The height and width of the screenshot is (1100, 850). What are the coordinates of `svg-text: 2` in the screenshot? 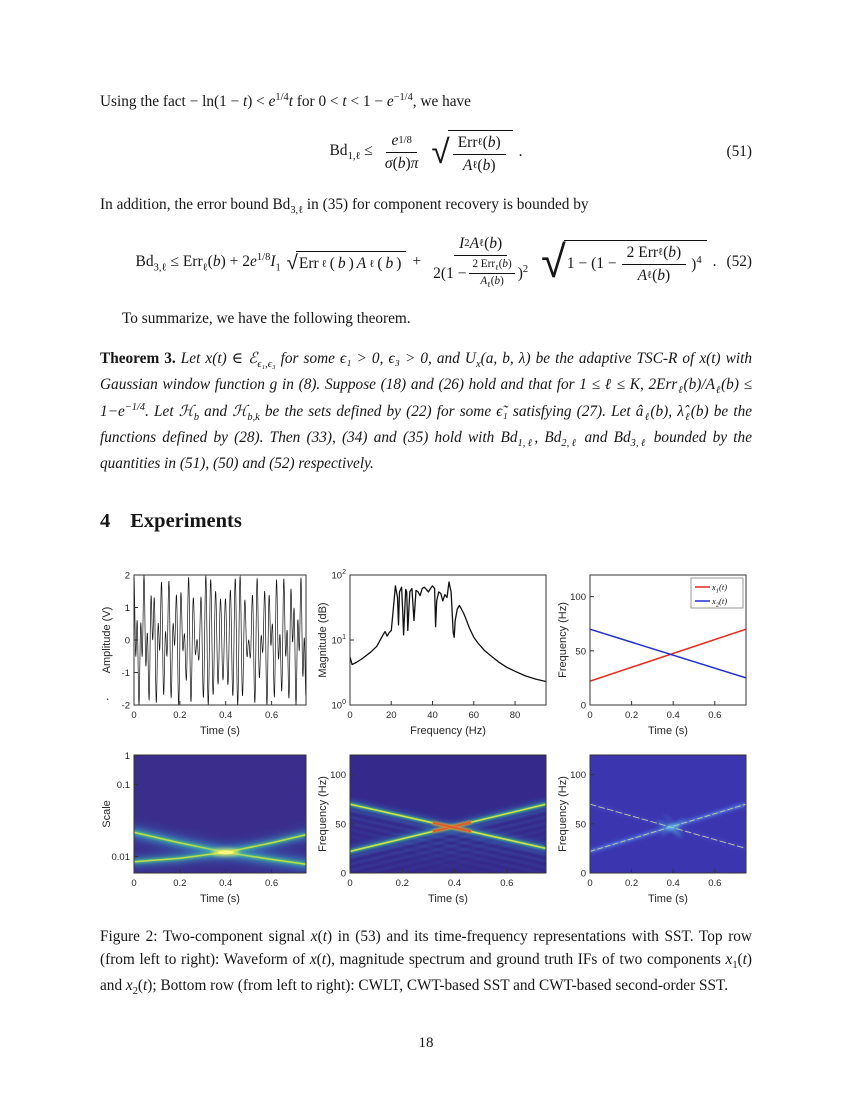 It's located at (127, 575).